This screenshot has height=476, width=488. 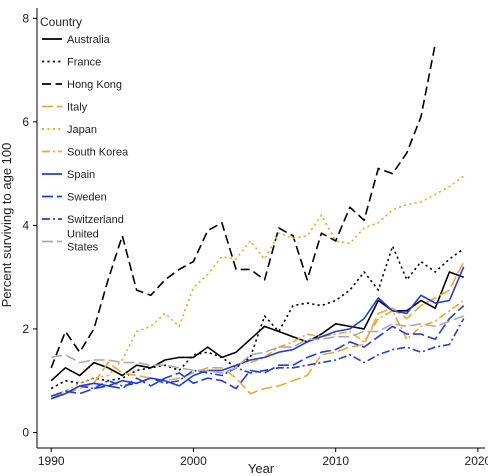 I want to click on legend-label: Spain, so click(x=81, y=175).